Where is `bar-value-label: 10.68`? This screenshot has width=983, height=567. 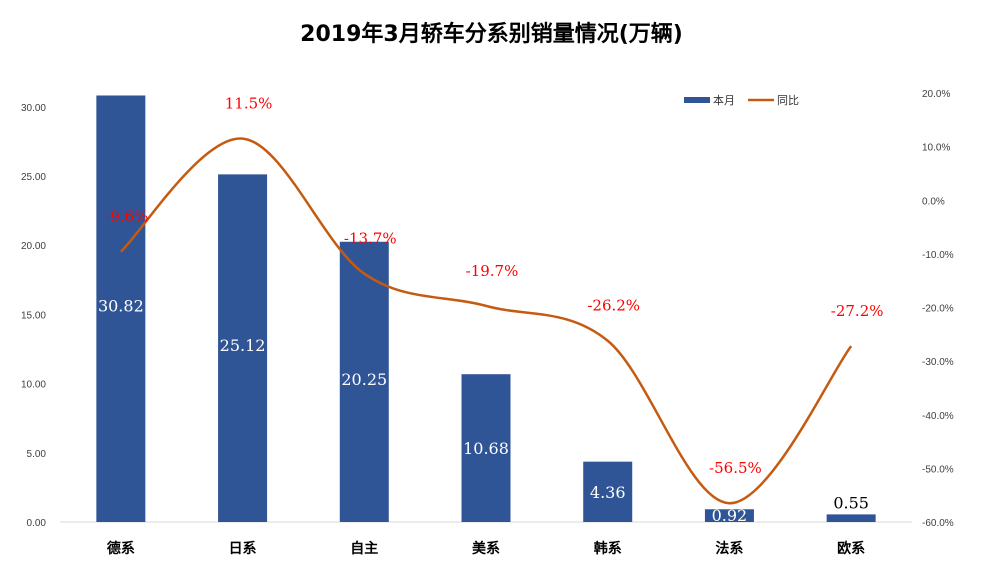 bar-value-label: 10.68 is located at coordinates (486, 448).